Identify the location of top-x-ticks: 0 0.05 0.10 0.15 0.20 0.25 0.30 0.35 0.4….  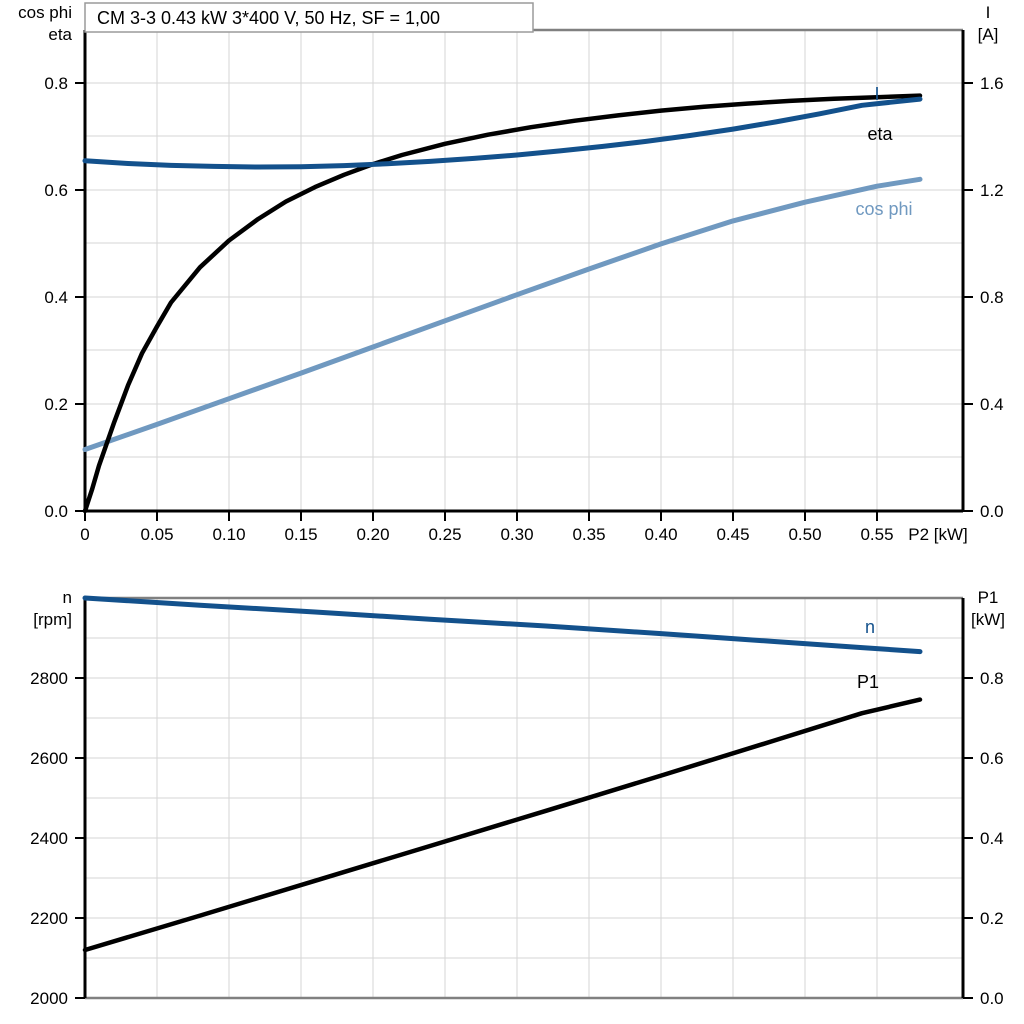
(487, 527).